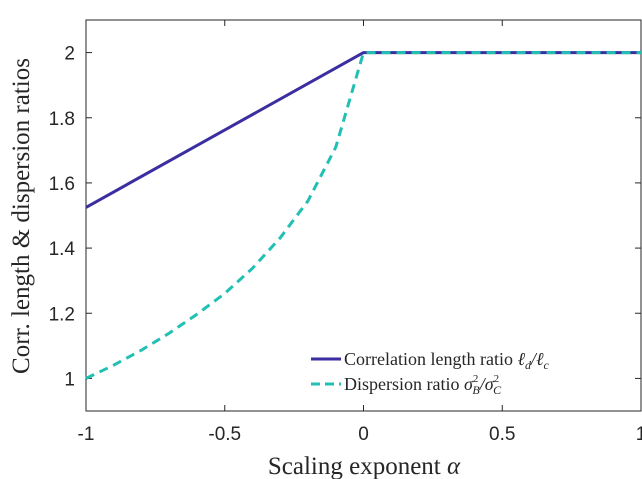  Describe the element at coordinates (423, 385) in the screenshot. I see `legend-entry-dispersion: Dispersion ratio σ2 B/σ2 C` at that location.